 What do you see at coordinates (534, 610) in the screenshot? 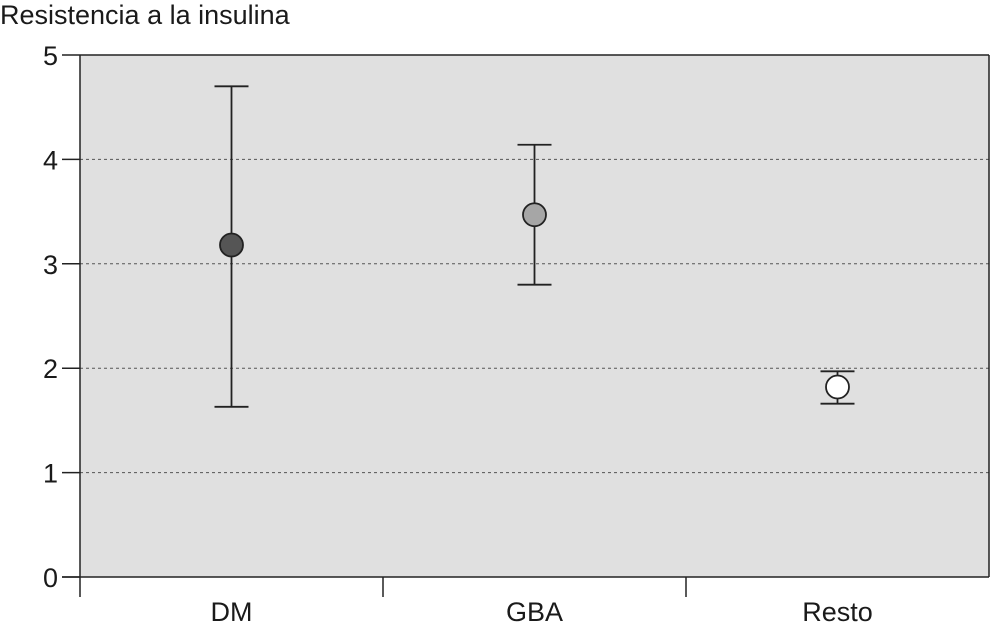
I see `x-tick-label: GBA` at bounding box center [534, 610].